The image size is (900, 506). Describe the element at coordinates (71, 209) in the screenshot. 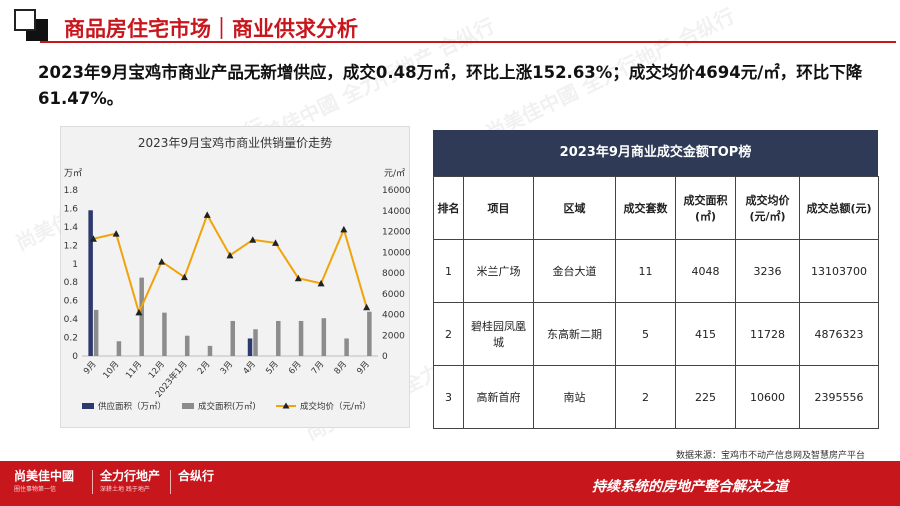

I see `y-left-tick-label: 1.6` at that location.